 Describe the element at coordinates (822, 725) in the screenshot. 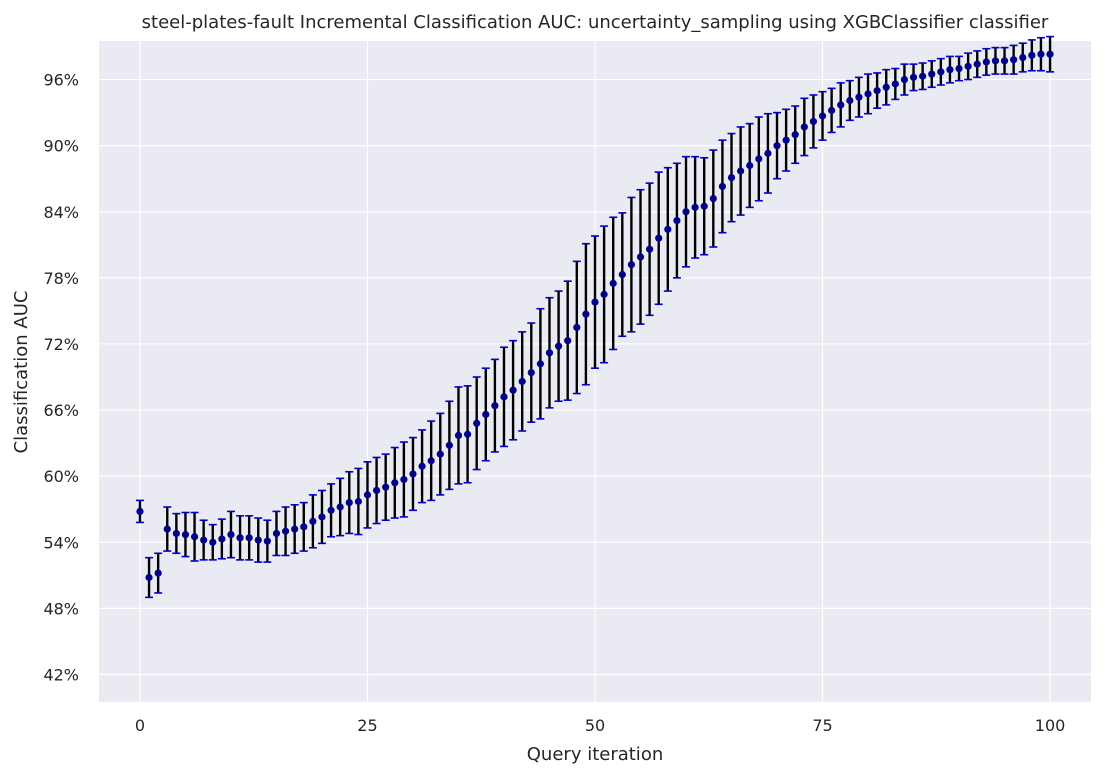

I see `x-tick-label: 75` at that location.